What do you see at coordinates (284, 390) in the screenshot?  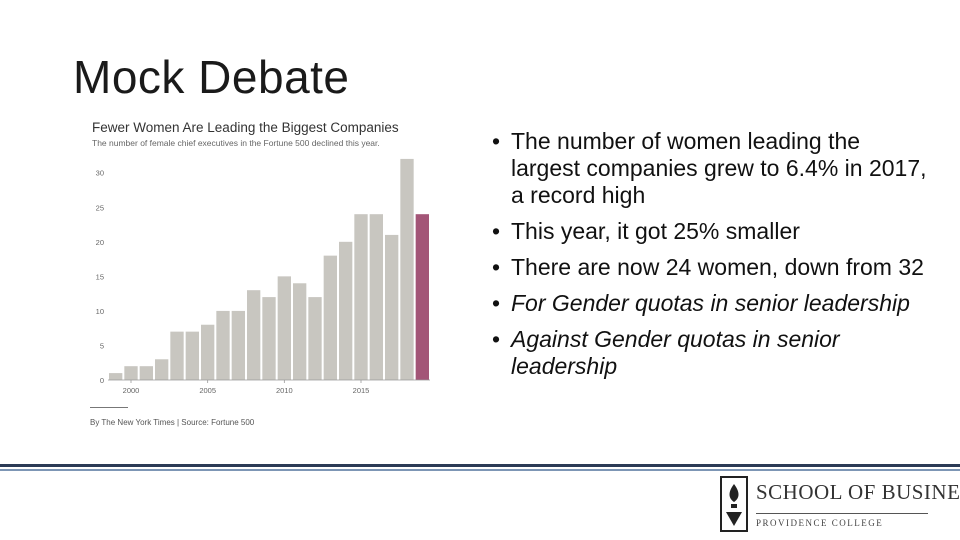 I see `x-tick-label: 2010` at bounding box center [284, 390].